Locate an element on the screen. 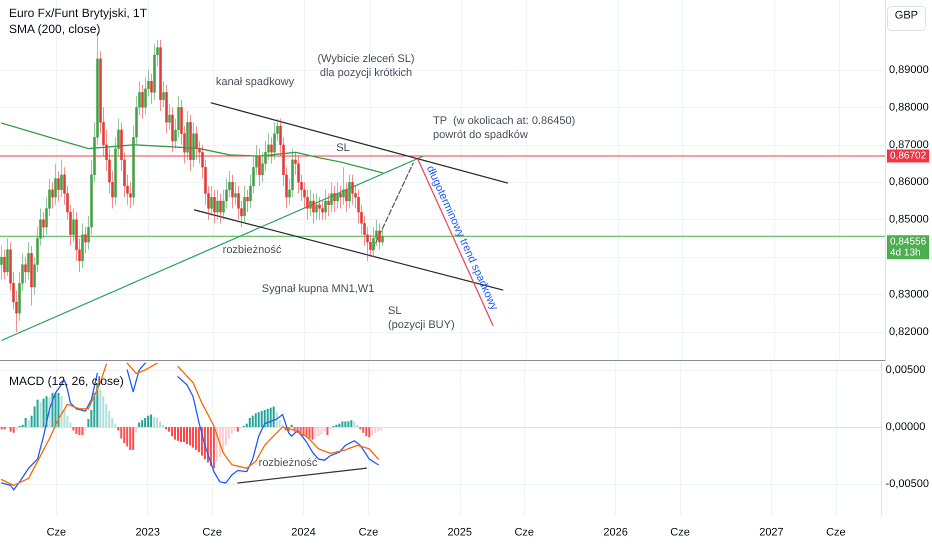 Image resolution: width=932 pixels, height=550 pixels. y-tick-label: 0,89000 is located at coordinates (909, 70).